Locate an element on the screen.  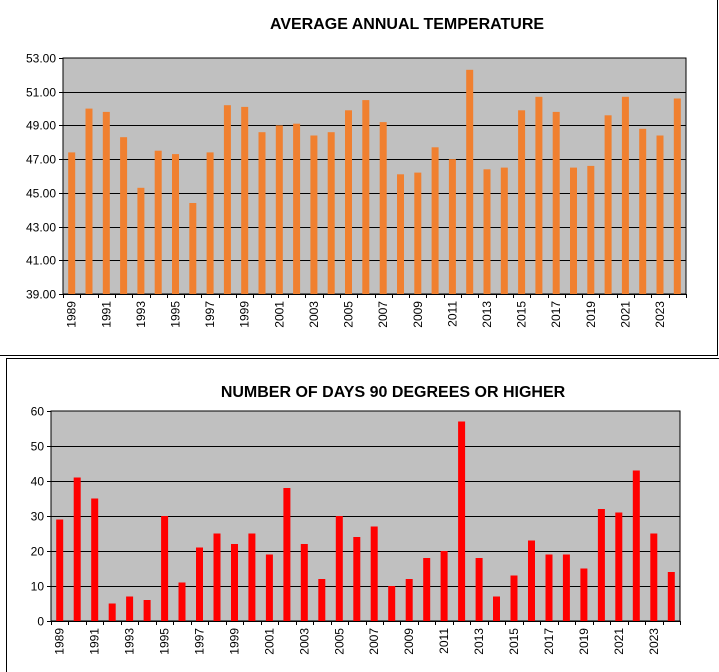
0-x-tick-label: 2015 is located at coordinates (522, 314).